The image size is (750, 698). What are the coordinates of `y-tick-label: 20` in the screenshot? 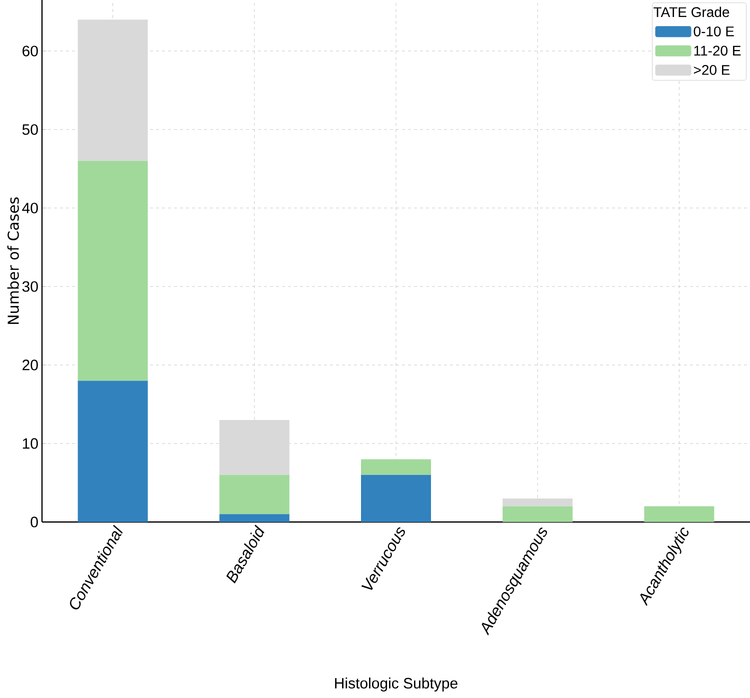 It's located at (30, 365).